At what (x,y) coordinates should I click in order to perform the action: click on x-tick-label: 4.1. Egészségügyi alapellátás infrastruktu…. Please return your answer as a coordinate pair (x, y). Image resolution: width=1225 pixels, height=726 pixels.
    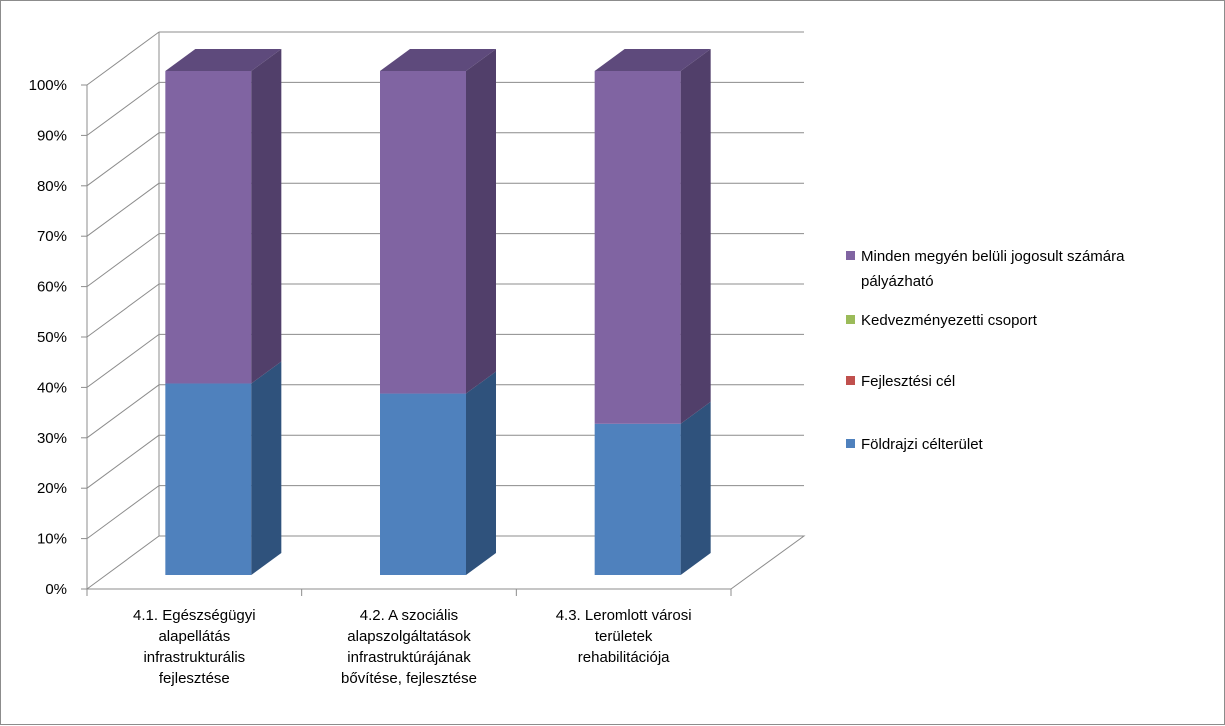
    Looking at the image, I should click on (194, 647).